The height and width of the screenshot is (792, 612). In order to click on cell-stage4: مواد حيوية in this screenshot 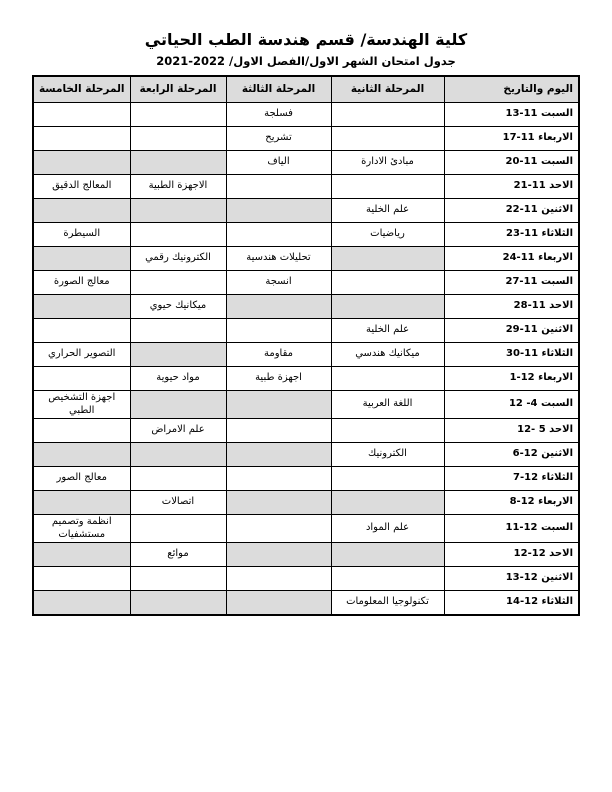, I will do `click(178, 378)`.